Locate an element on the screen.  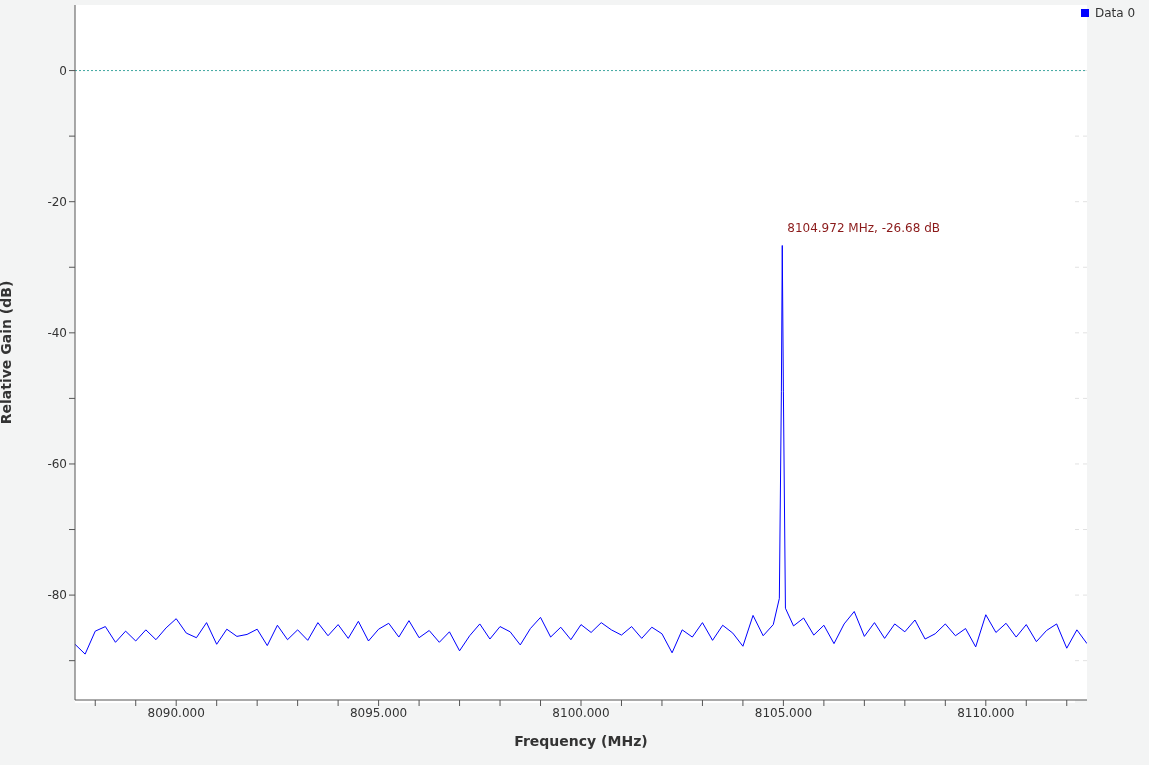
y-tick-label: -40 is located at coordinates (57, 333).